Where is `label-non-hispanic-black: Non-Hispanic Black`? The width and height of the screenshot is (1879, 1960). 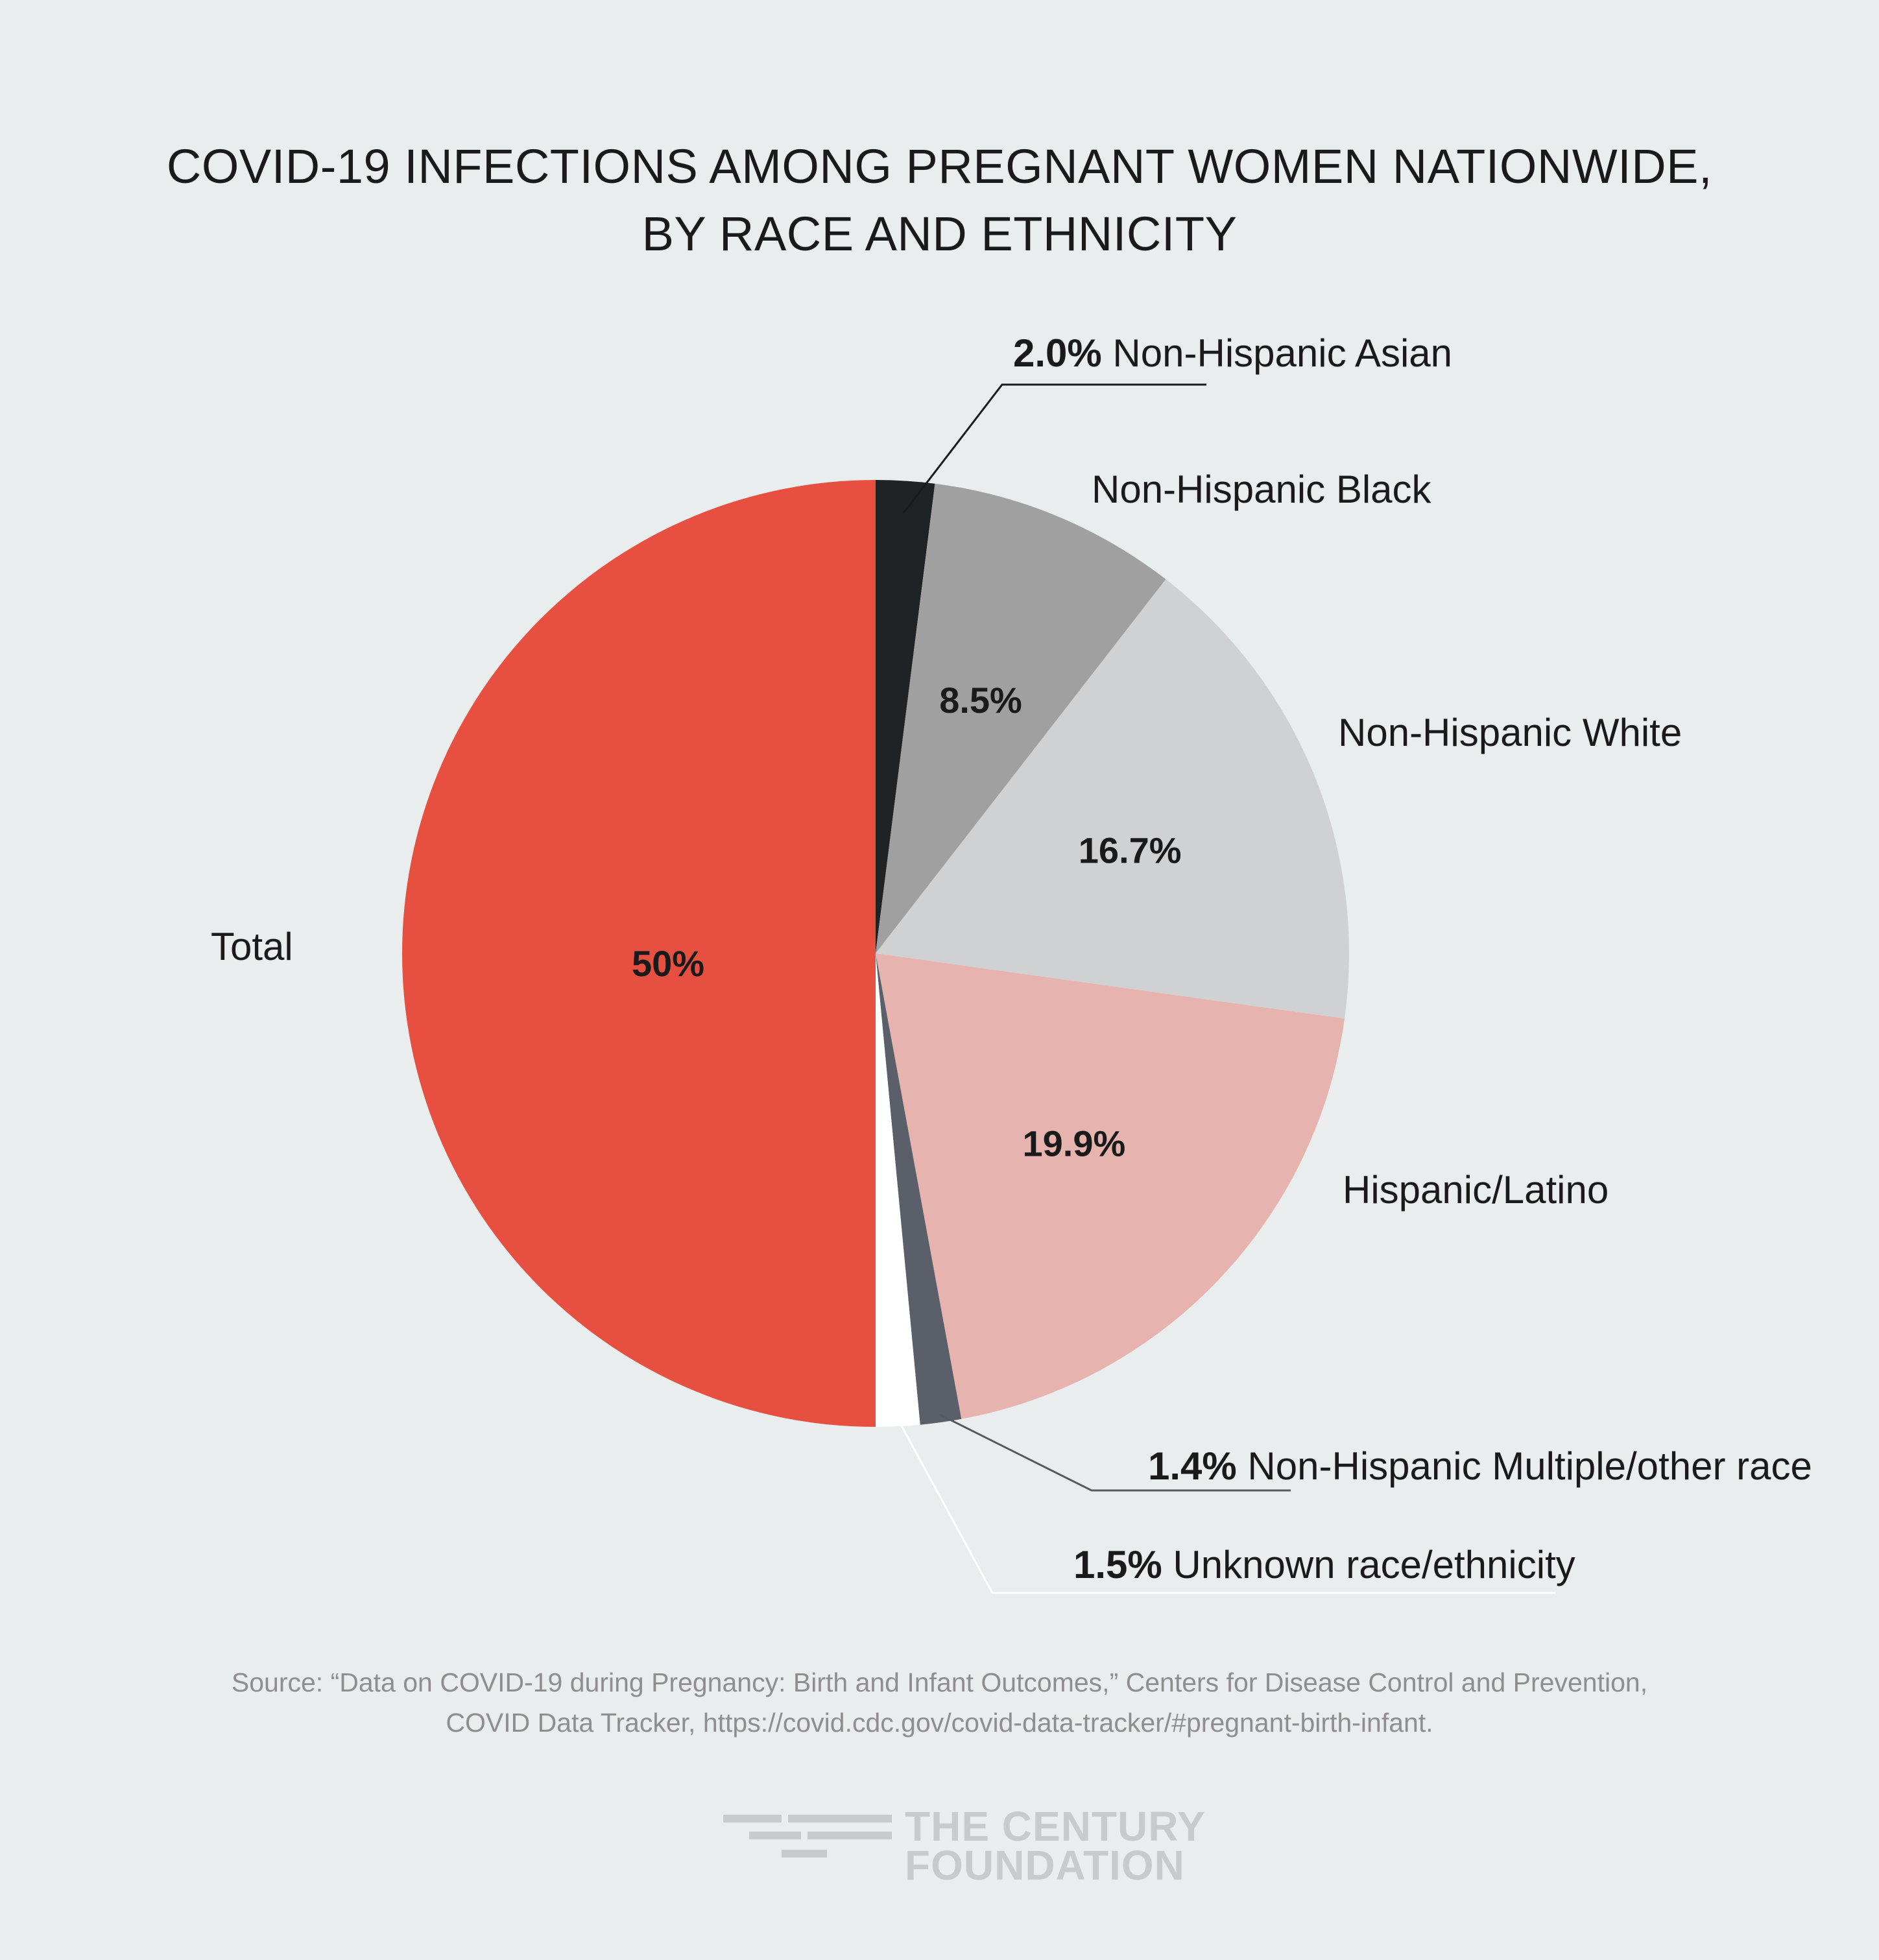 label-non-hispanic-black: Non-Hispanic Black is located at coordinates (1262, 489).